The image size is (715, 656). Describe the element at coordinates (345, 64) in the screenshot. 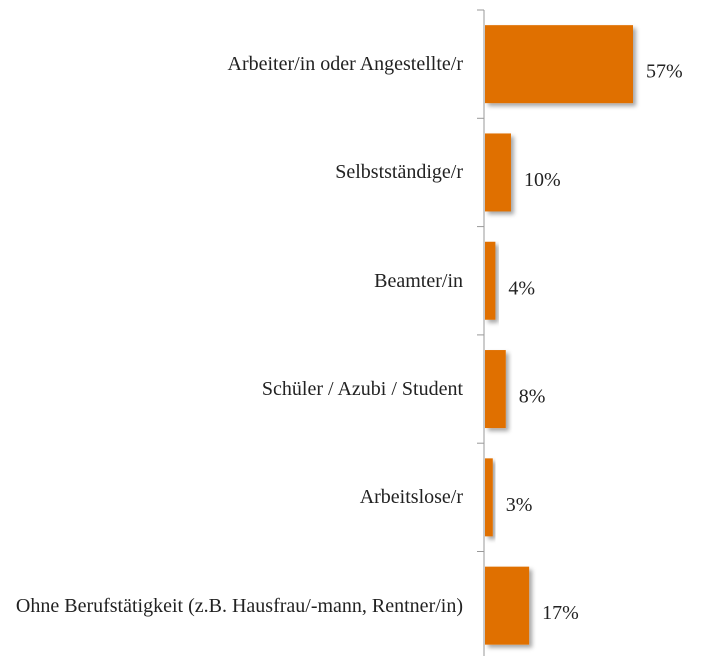

I see `category-label: Arbeiter/in oder Angestellte/r` at that location.